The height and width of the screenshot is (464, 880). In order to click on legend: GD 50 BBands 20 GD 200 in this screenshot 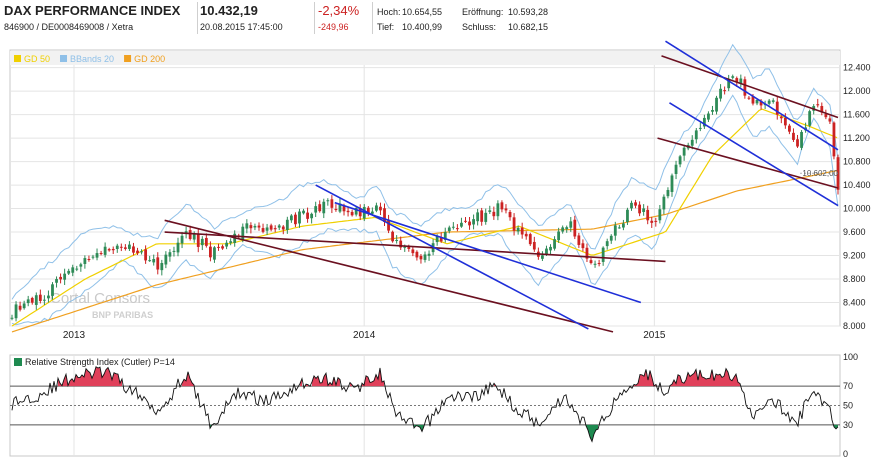, I will do `click(89, 59)`.